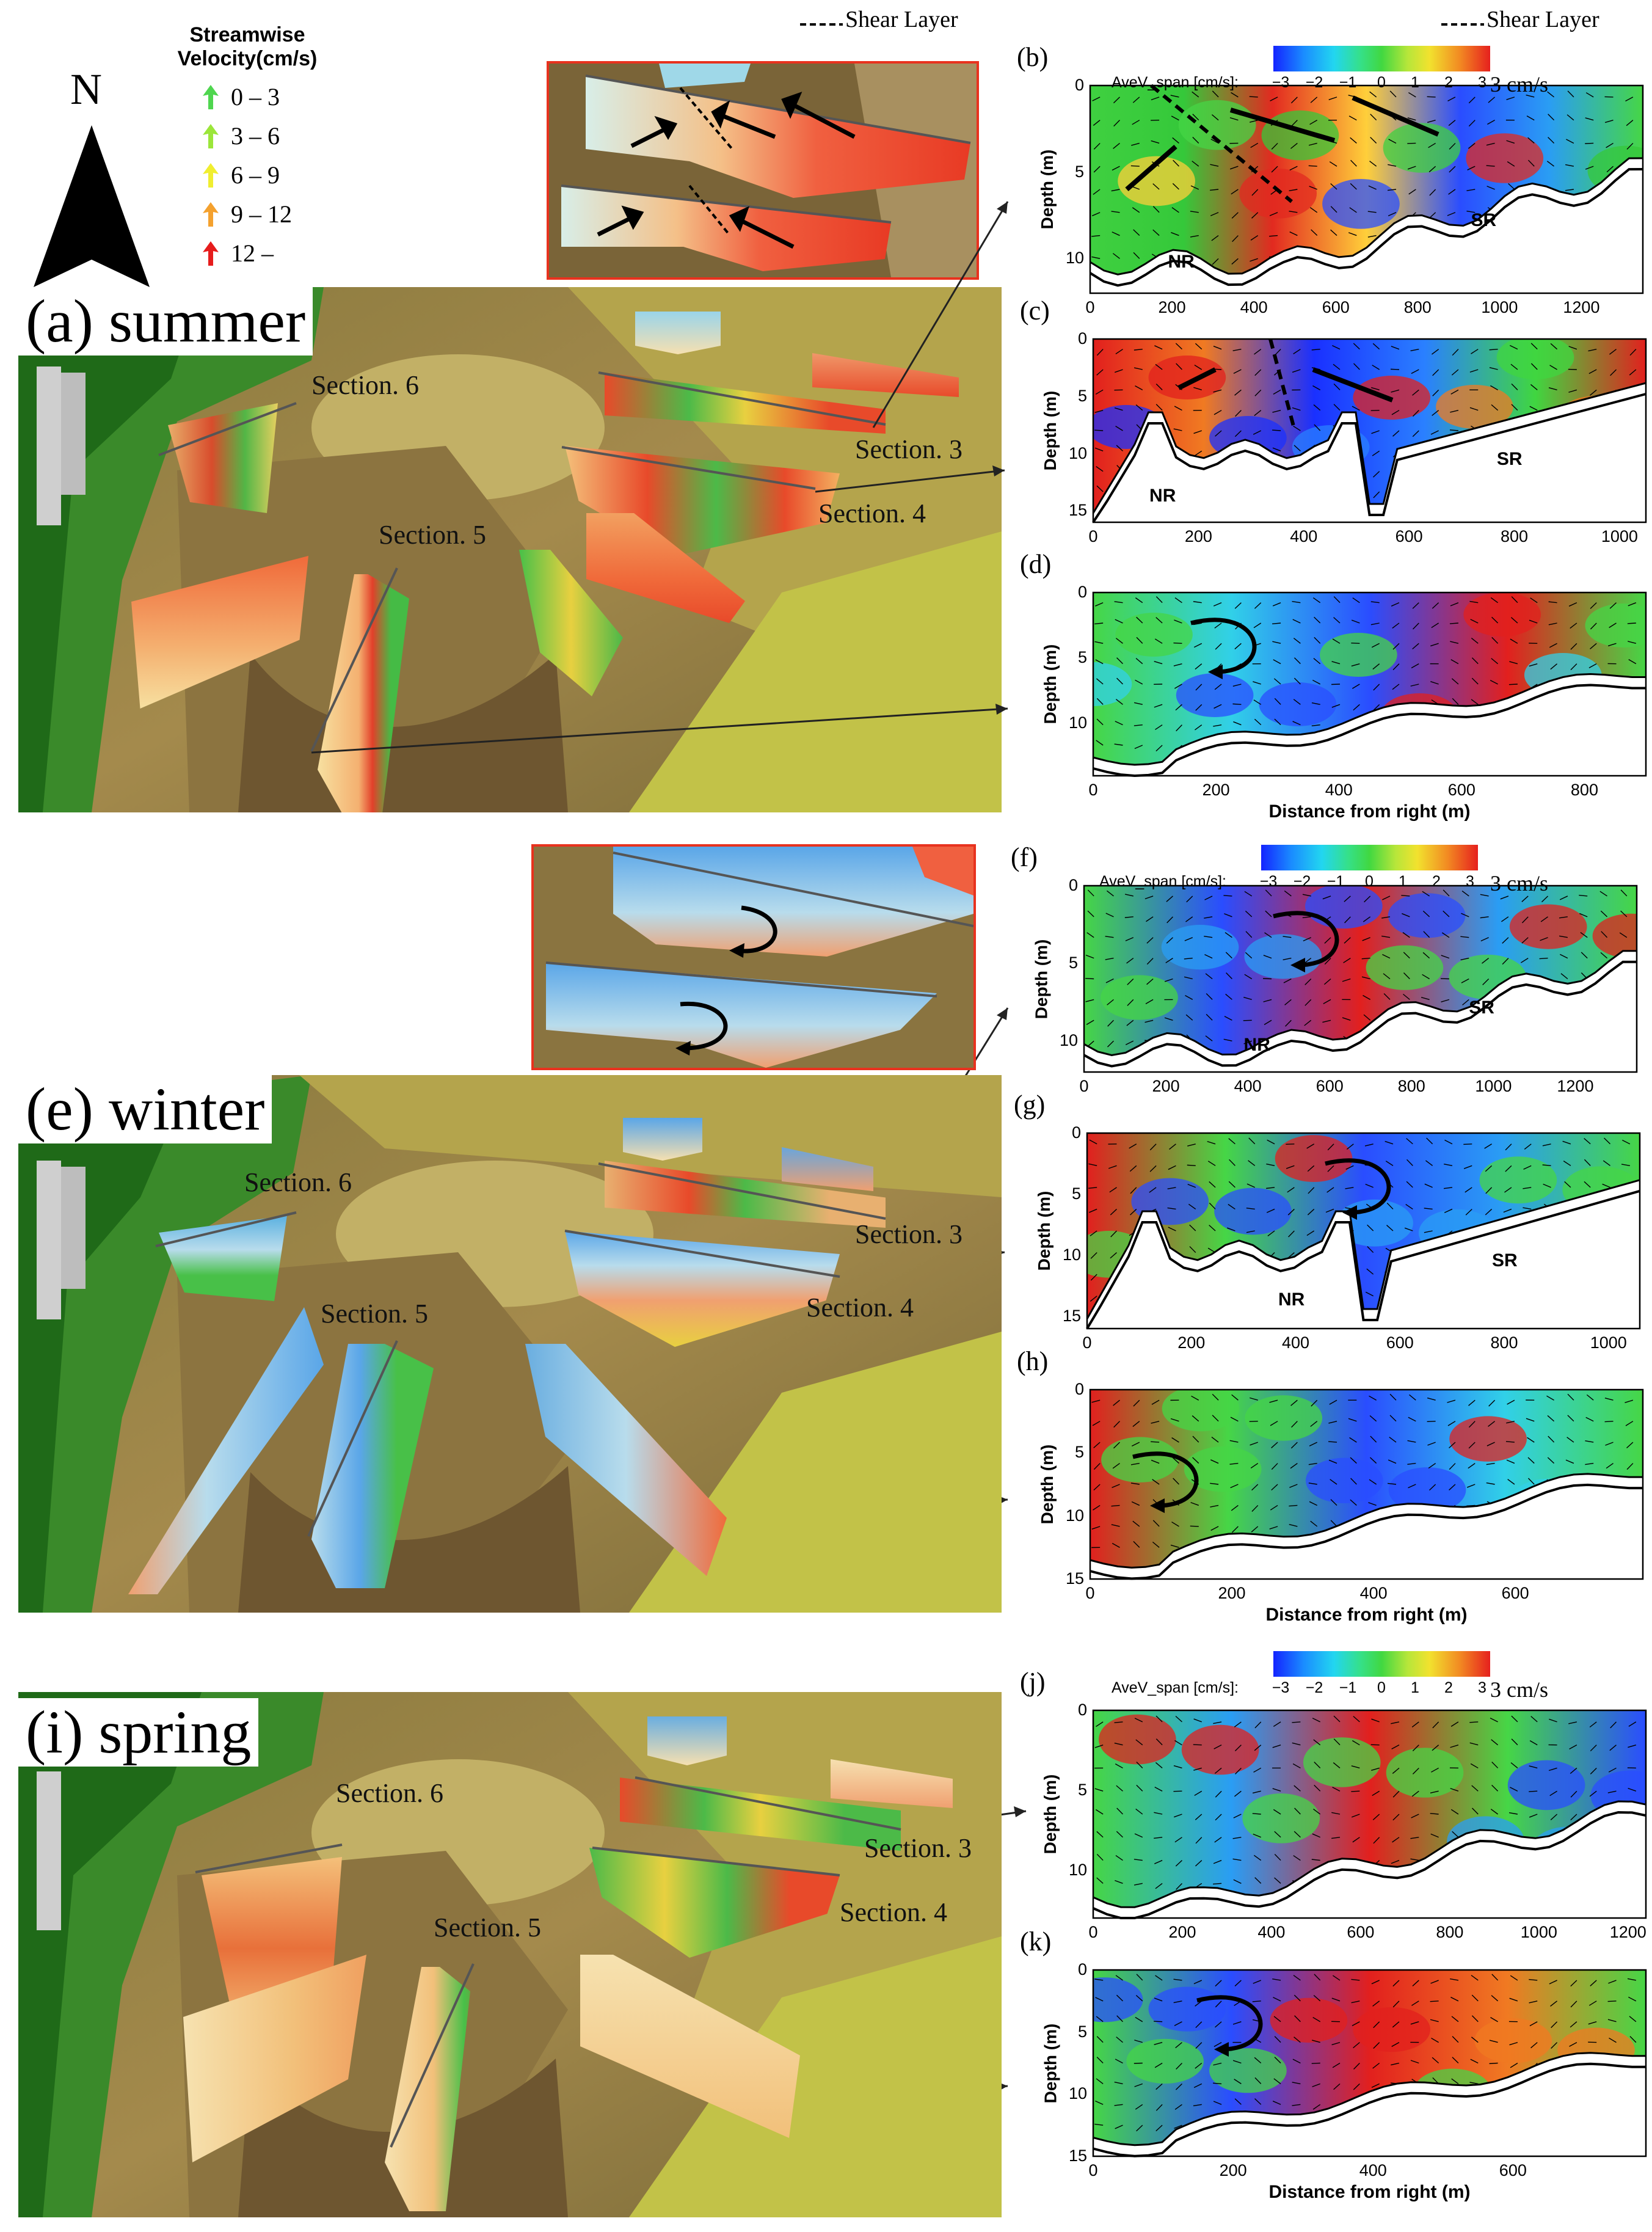 This screenshot has height=2232, width=1652. I want to click on panel-letter: (b), so click(1033, 57).